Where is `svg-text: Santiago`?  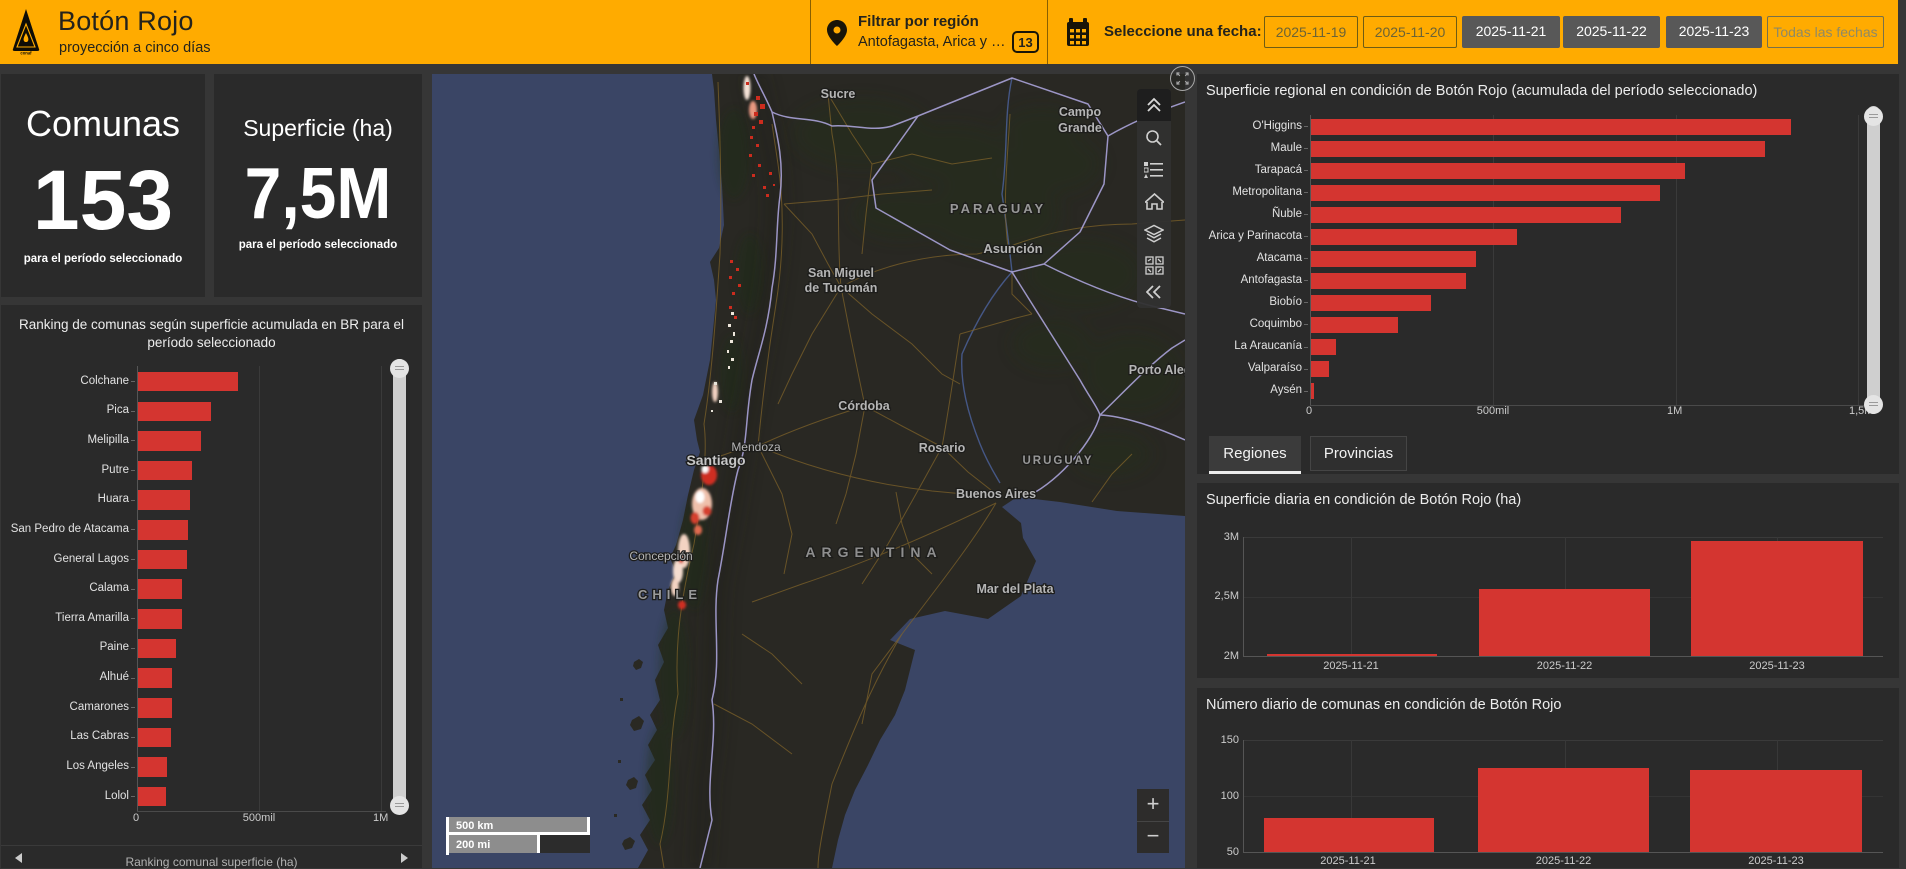
svg-text: Santiago is located at coordinates (715, 460).